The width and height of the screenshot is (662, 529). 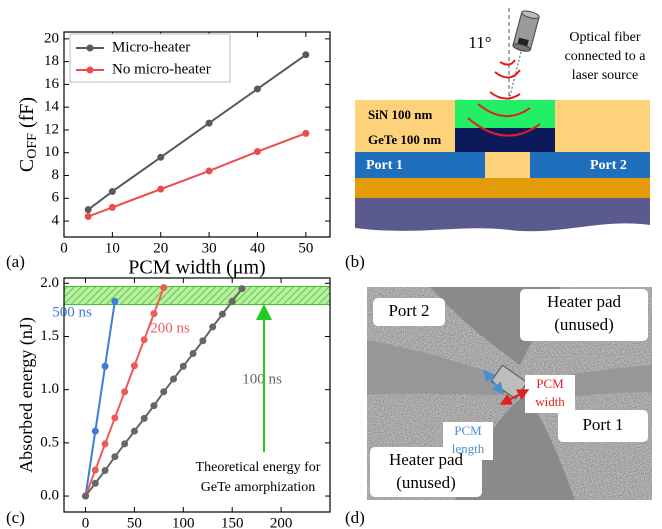 What do you see at coordinates (160, 248) in the screenshot?
I see `x-tick-label: 20` at bounding box center [160, 248].